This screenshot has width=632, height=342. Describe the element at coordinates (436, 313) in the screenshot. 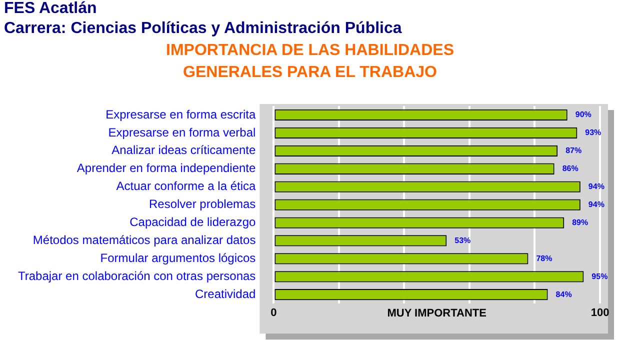

I see `x-axis-title: MUY IMPORTANTE` at that location.